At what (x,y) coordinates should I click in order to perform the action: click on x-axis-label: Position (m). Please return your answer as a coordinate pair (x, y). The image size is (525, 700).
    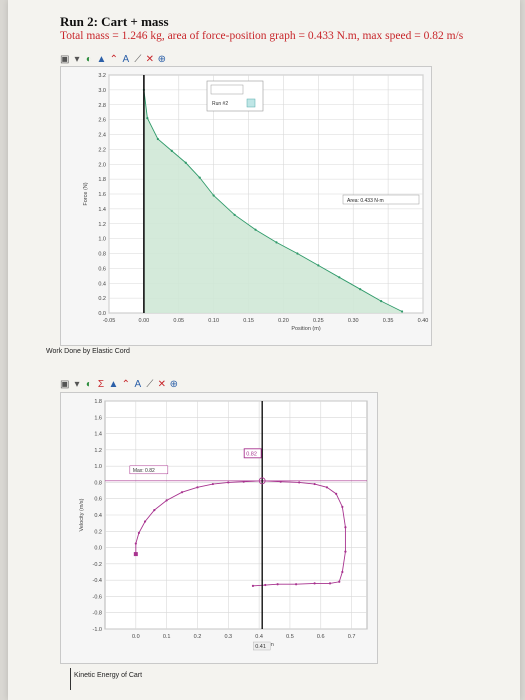
    Looking at the image, I should click on (306, 329).